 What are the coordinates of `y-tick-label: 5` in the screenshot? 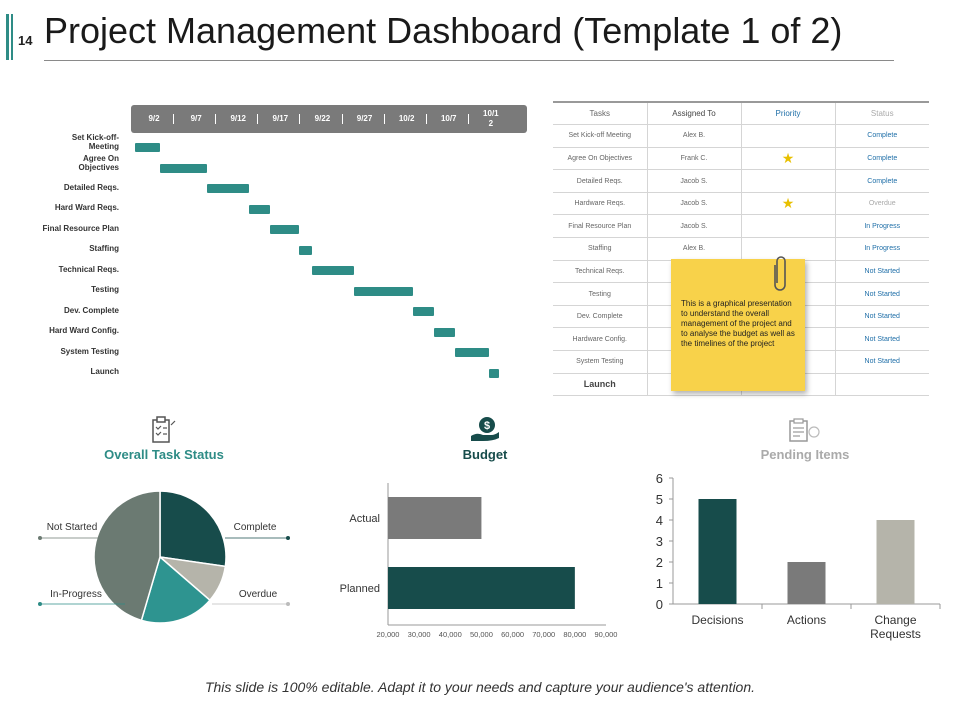 It's located at (659, 499).